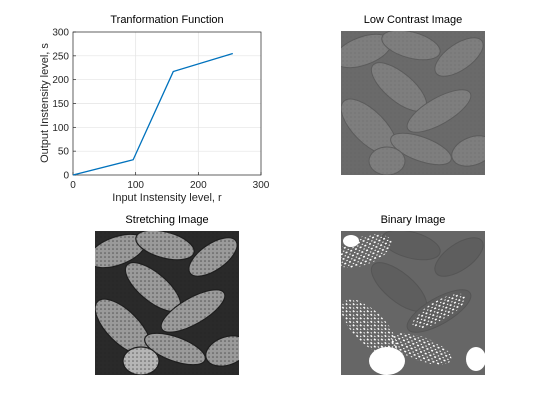 This screenshot has height=420, width=560. What do you see at coordinates (168, 302) in the screenshot?
I see `stretching-image` at bounding box center [168, 302].